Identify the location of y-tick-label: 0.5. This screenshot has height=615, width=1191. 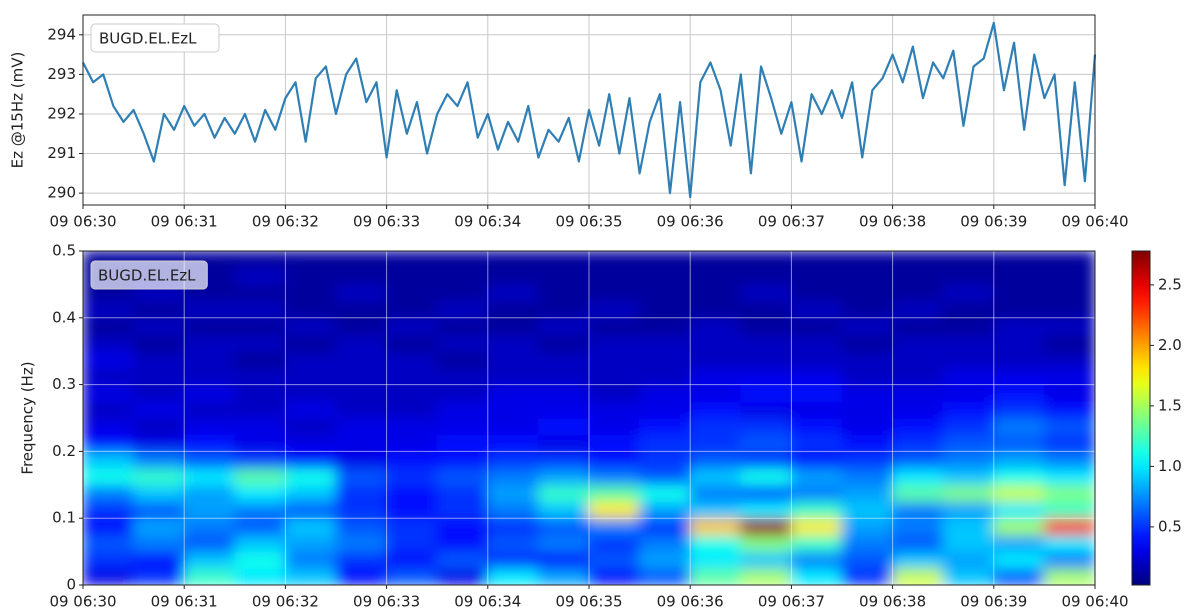
(64, 251).